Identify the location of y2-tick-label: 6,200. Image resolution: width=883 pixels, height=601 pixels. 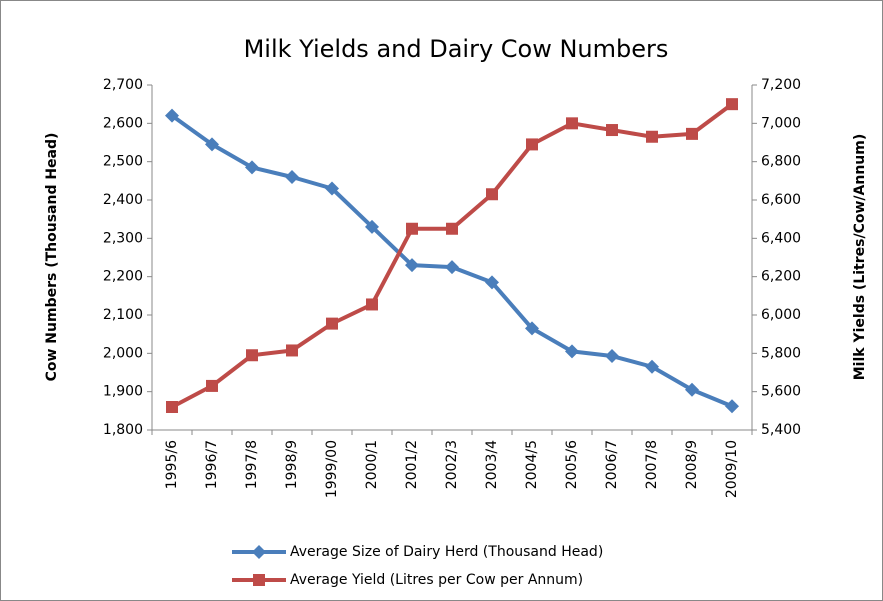
(781, 277).